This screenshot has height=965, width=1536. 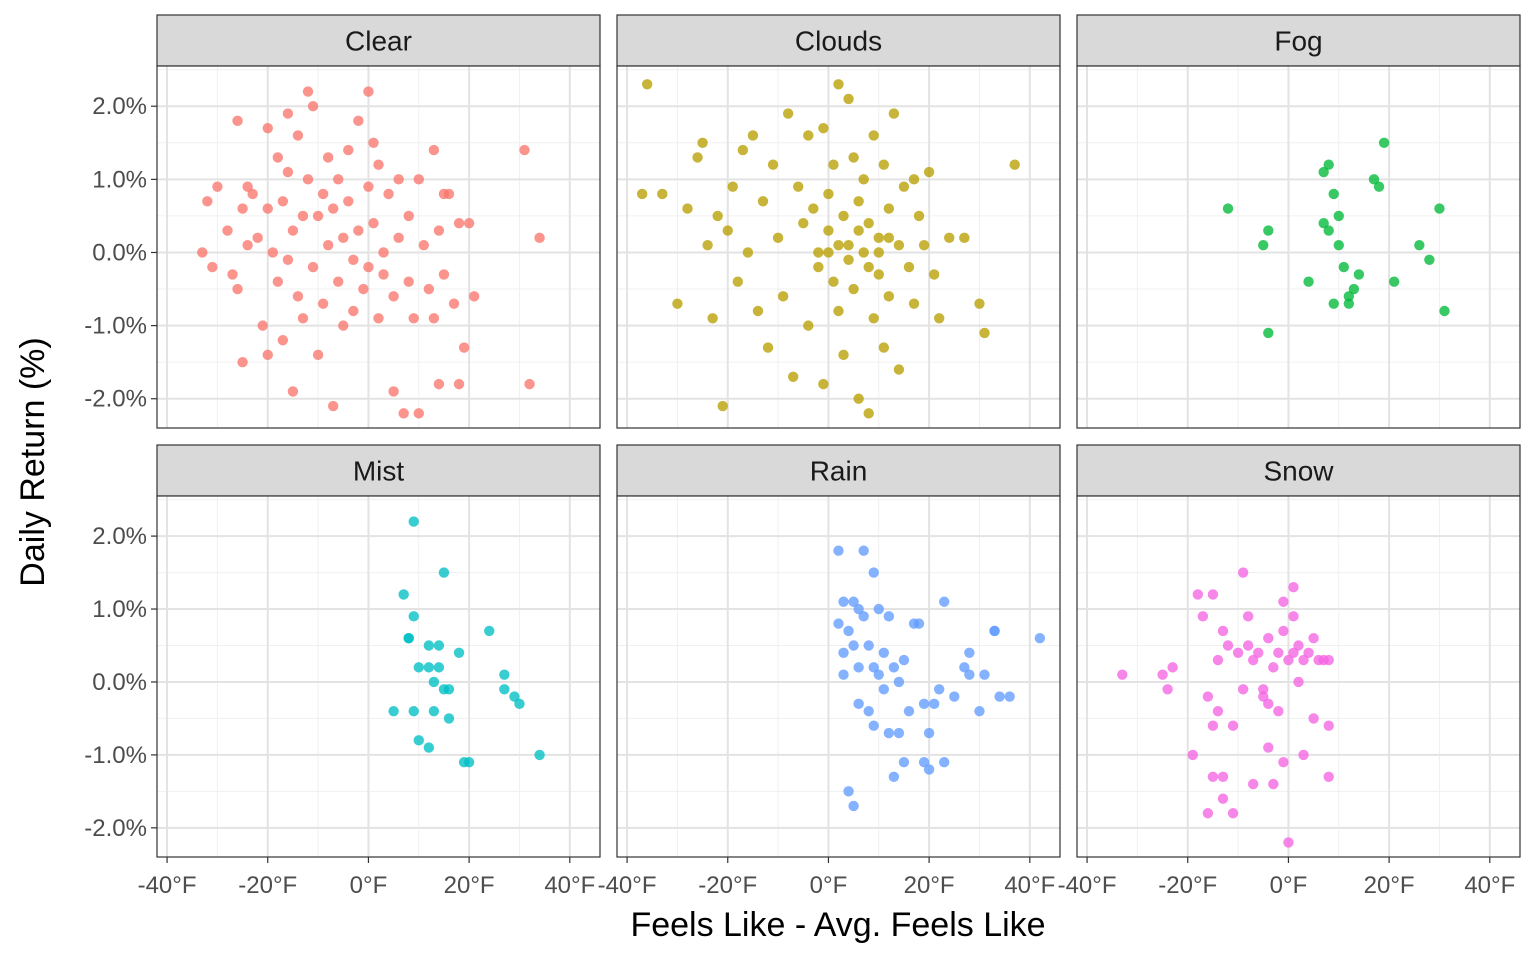 I want to click on facet-label-clouds: Clouds, so click(x=838, y=41).